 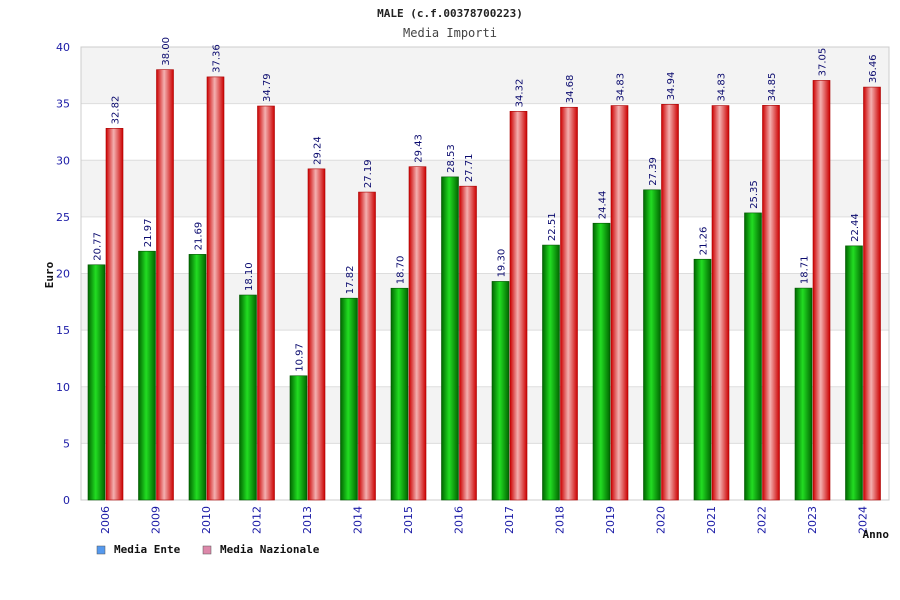 What do you see at coordinates (98, 246) in the screenshot?
I see `value-label-ente-2006: 20.77` at bounding box center [98, 246].